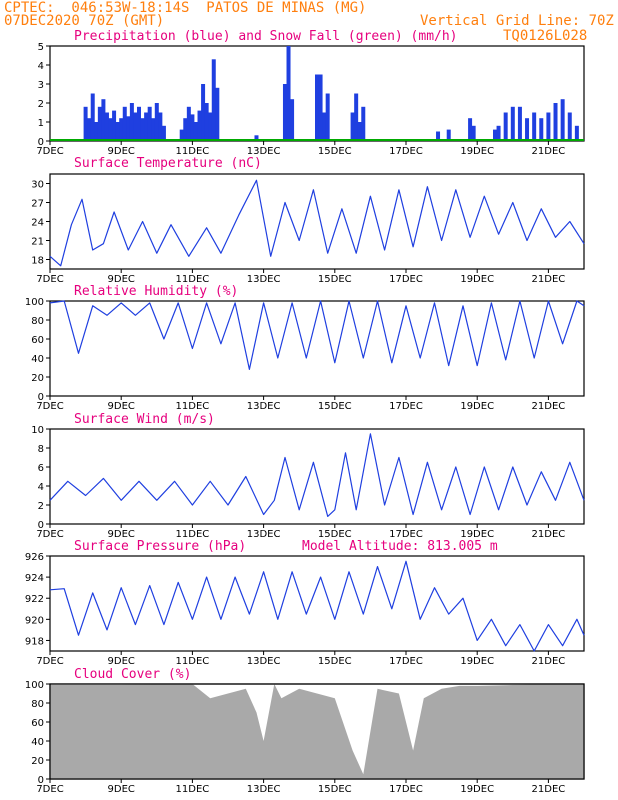  What do you see at coordinates (37, 359) in the screenshot?
I see `y-tick-label: 40` at bounding box center [37, 359].